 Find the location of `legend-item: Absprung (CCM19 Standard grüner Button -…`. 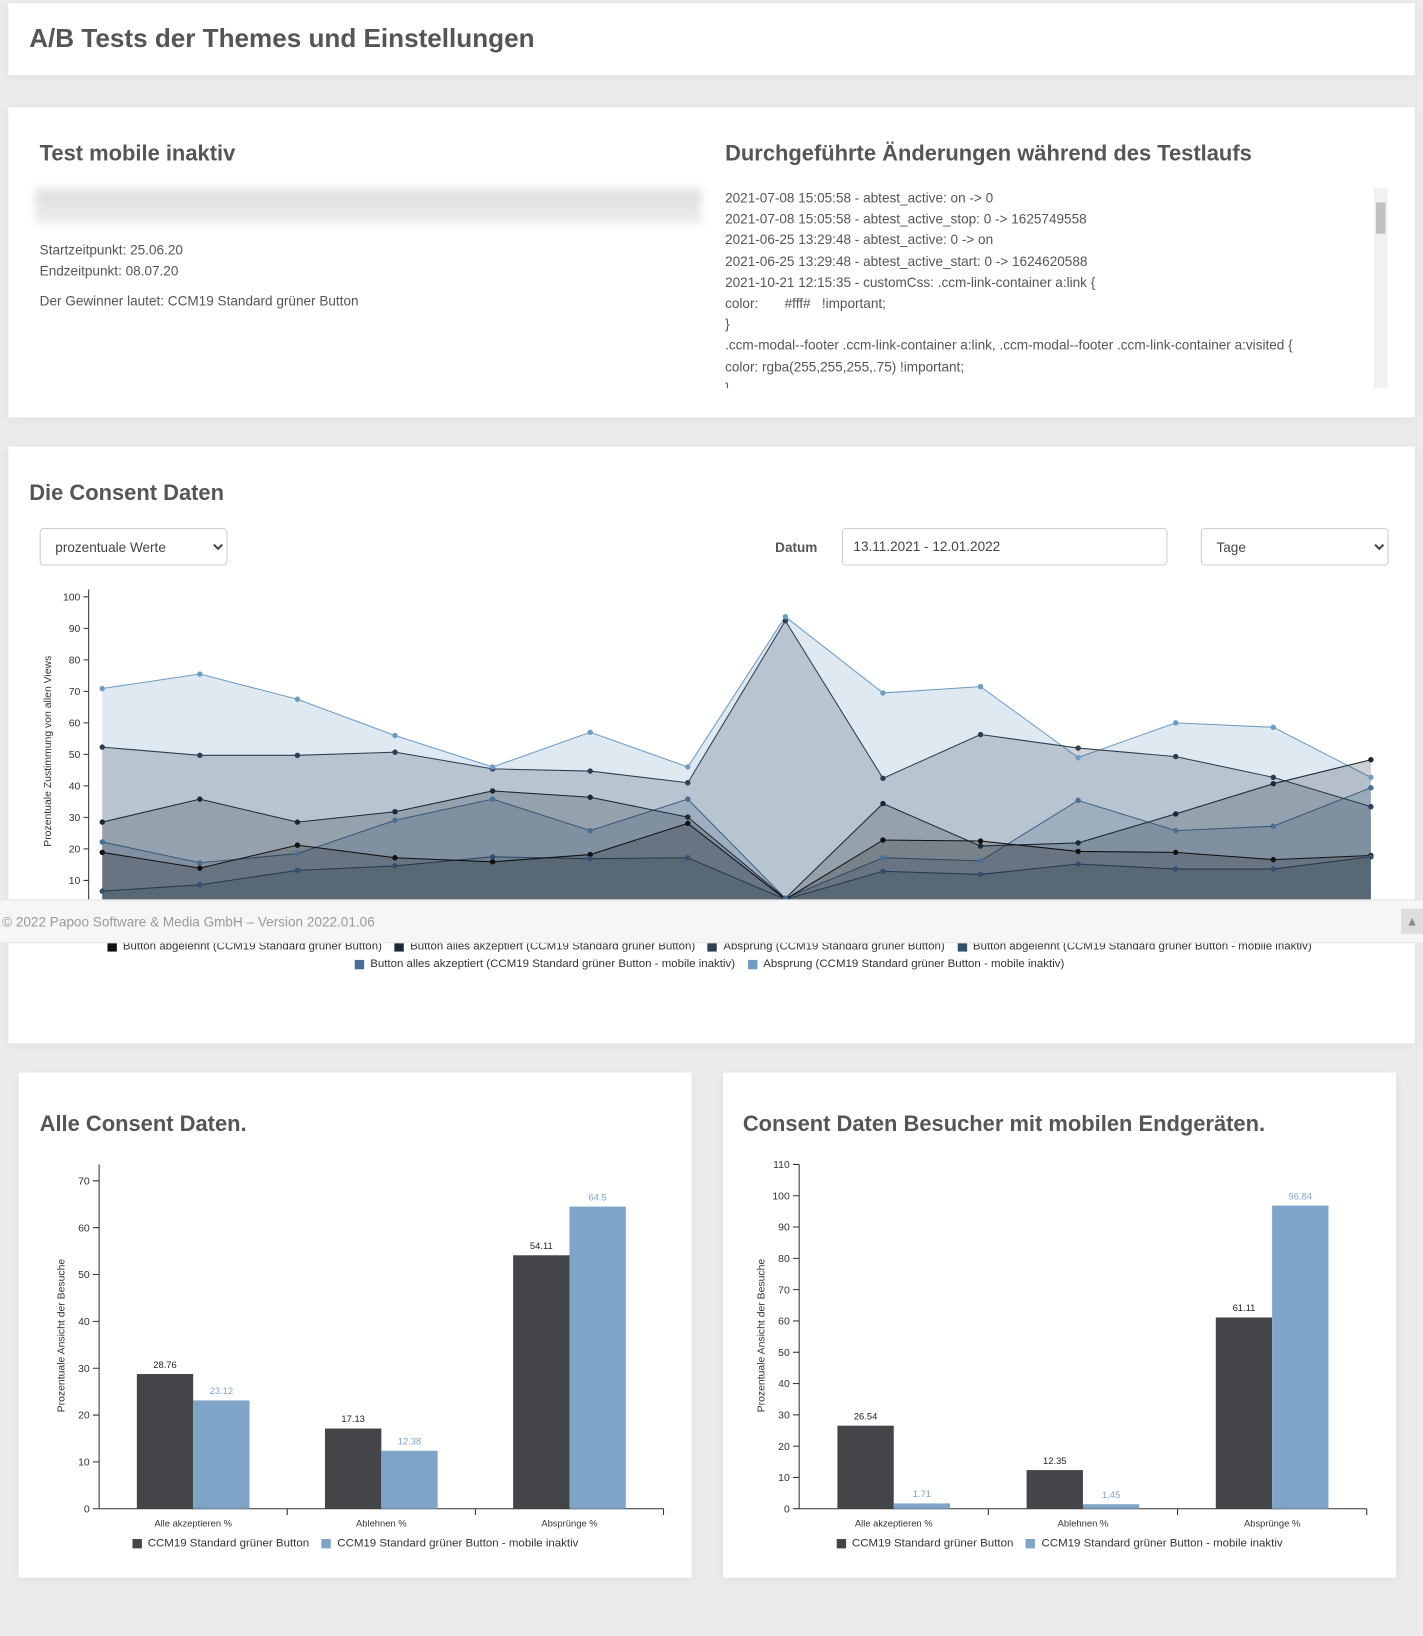

legend-item: Absprung (CCM19 Standard grüner Button -… is located at coordinates (906, 965).